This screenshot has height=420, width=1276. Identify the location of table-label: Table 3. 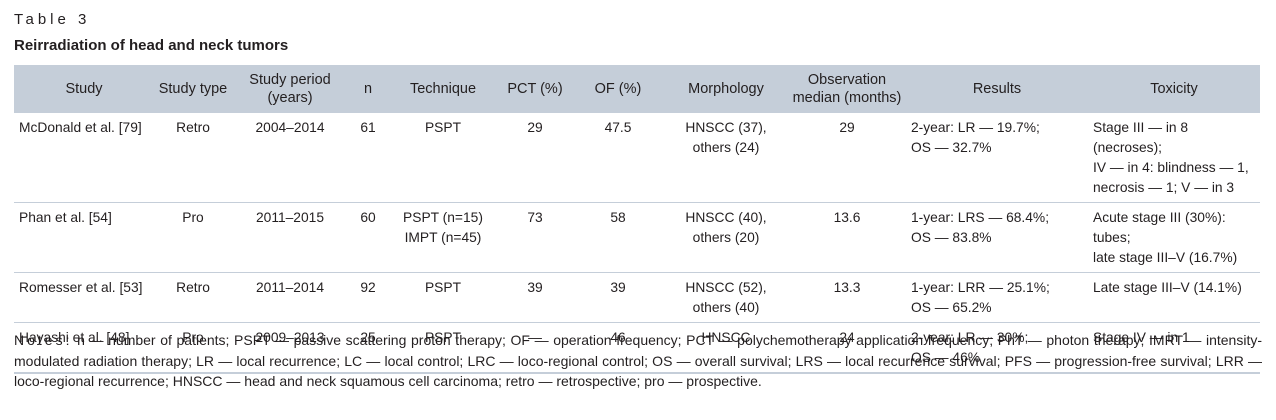
(52, 19).